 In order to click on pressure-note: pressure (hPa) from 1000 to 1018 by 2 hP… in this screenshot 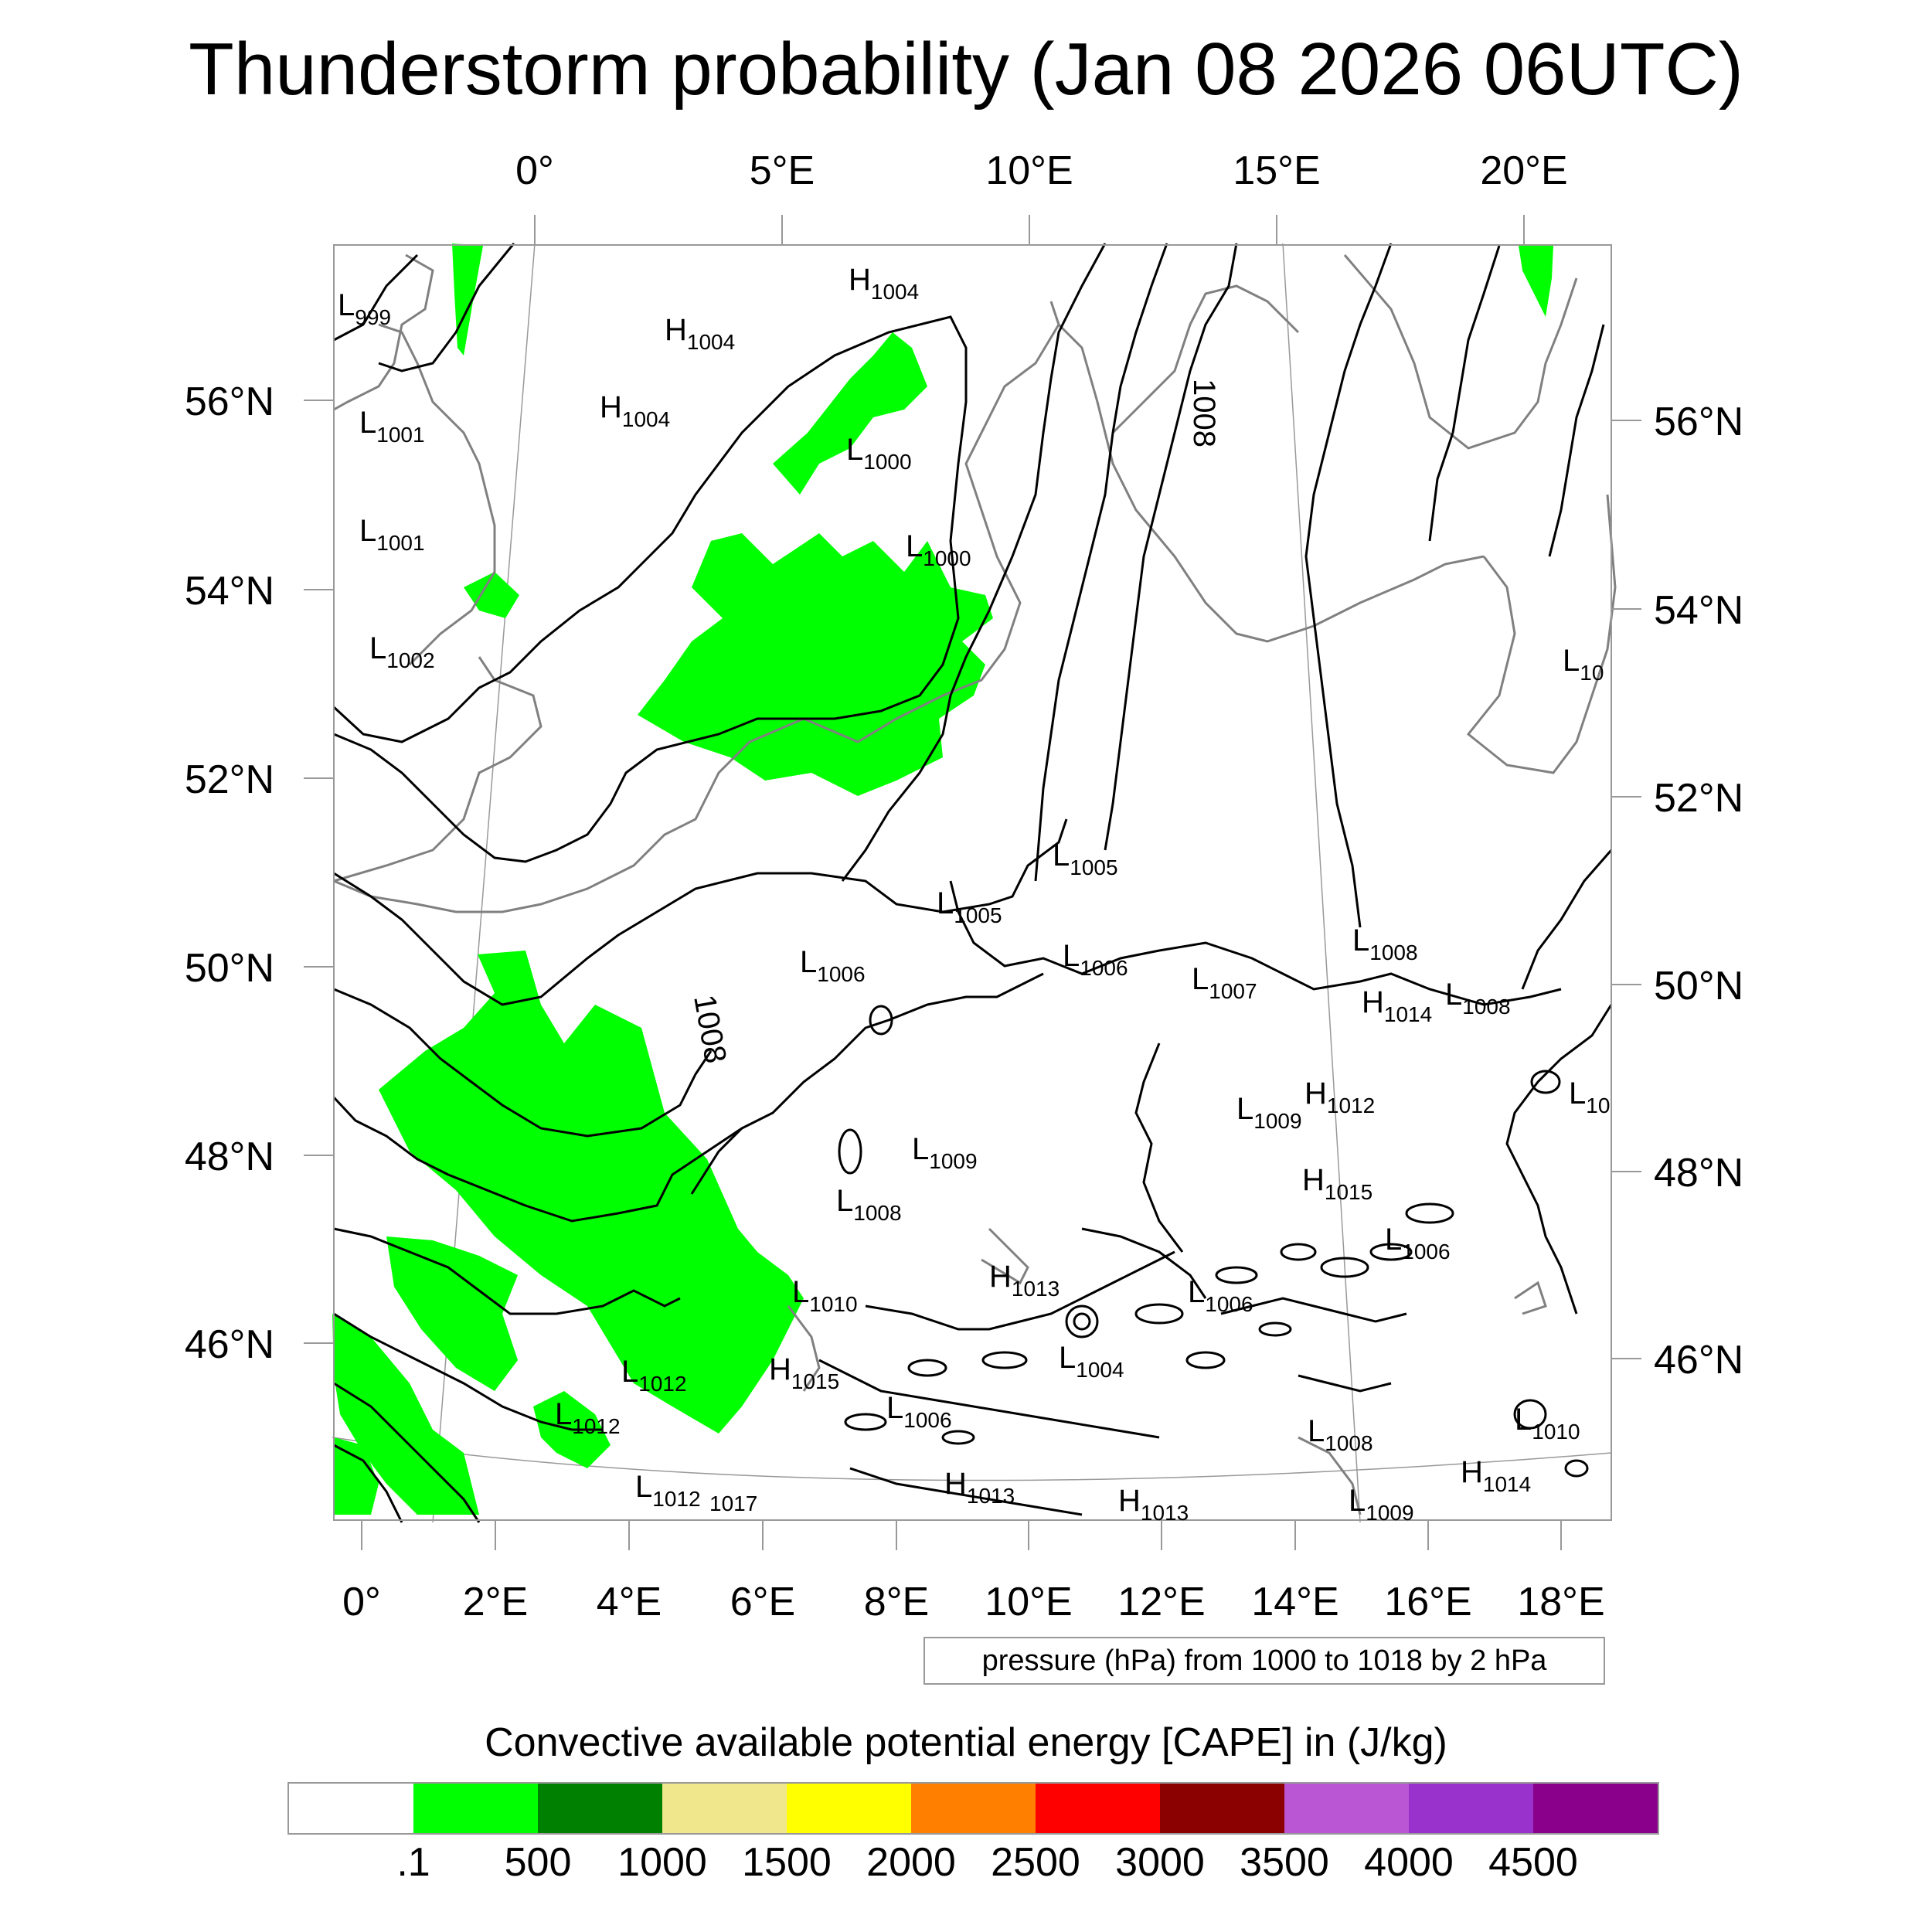, I will do `click(1264, 1661)`.